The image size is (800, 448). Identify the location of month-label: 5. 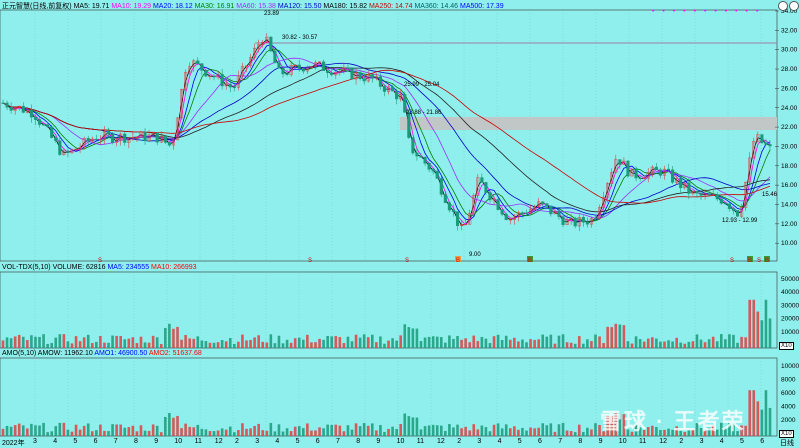
(519, 441).